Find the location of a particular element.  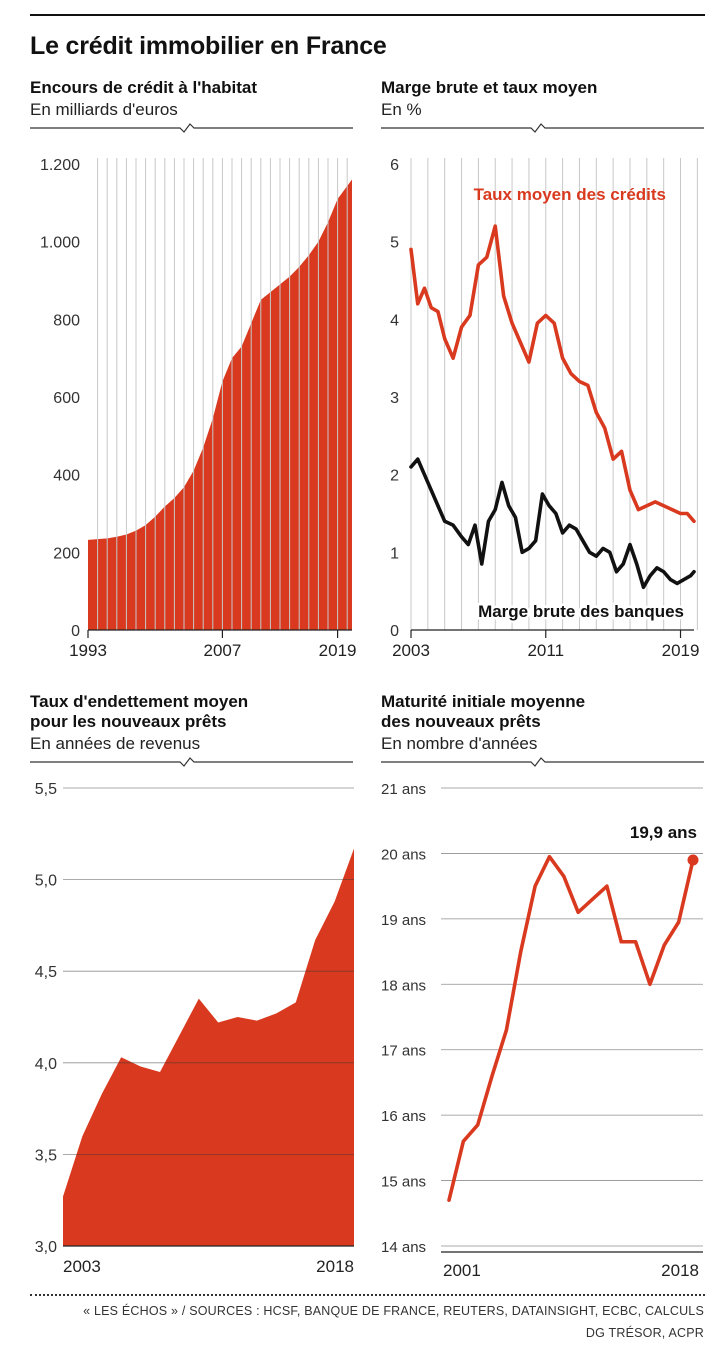

series-label-marge: Marge brute des banques is located at coordinates (581, 611).